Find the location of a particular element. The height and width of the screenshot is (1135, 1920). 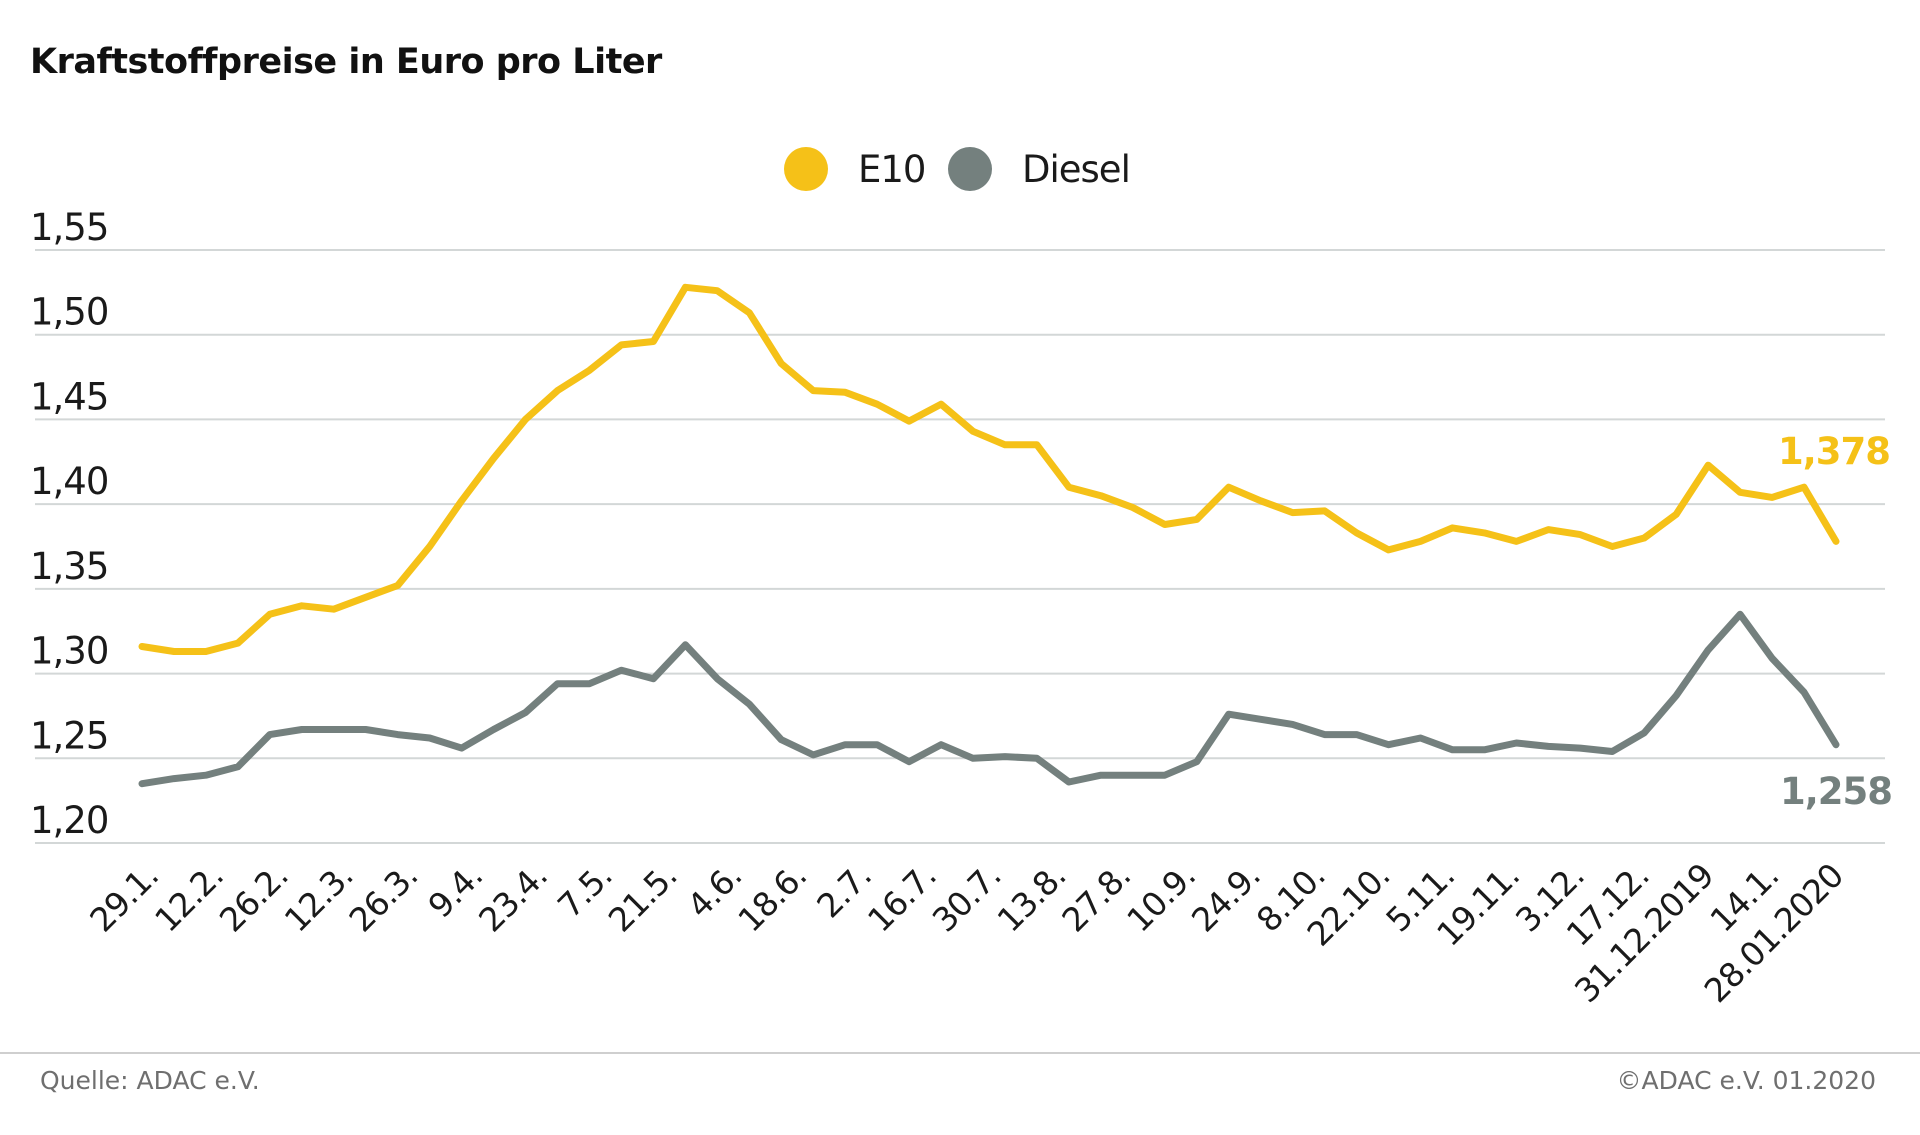

e10-end-label: 1,378 is located at coordinates (1834, 451).